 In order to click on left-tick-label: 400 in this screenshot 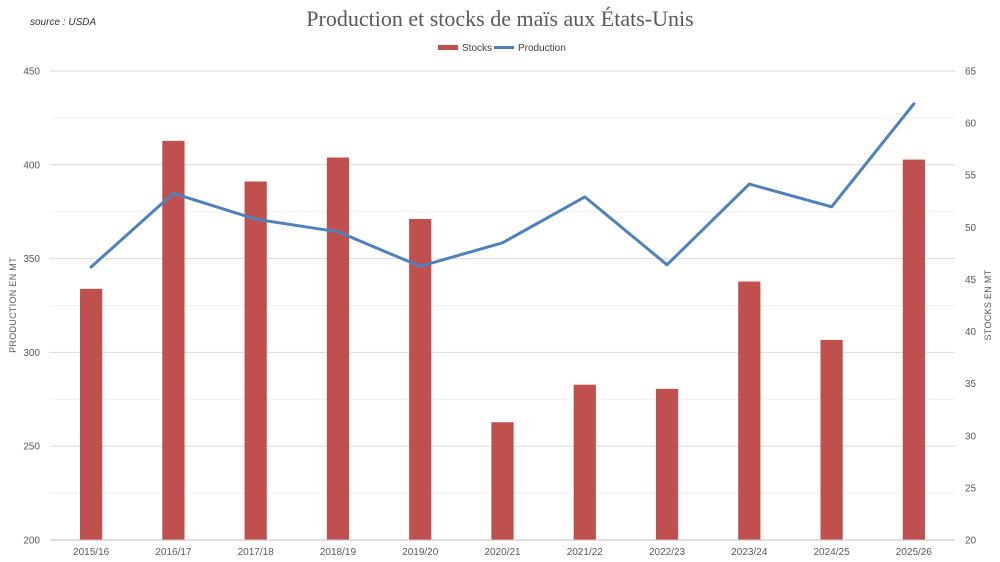, I will do `click(31, 165)`.